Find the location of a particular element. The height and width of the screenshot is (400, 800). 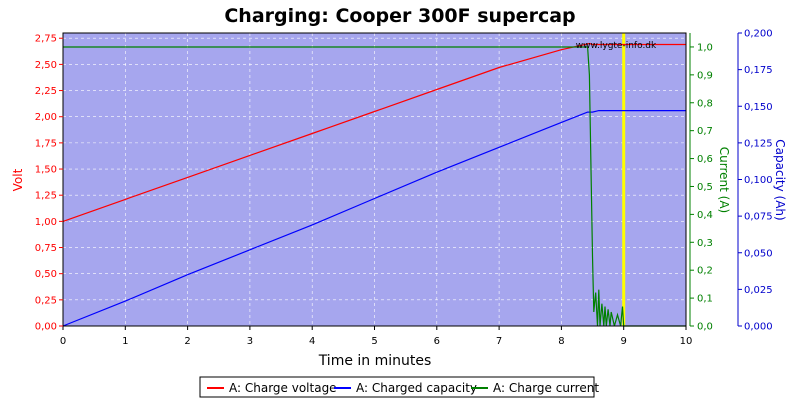

legend-box is located at coordinates (397, 387).